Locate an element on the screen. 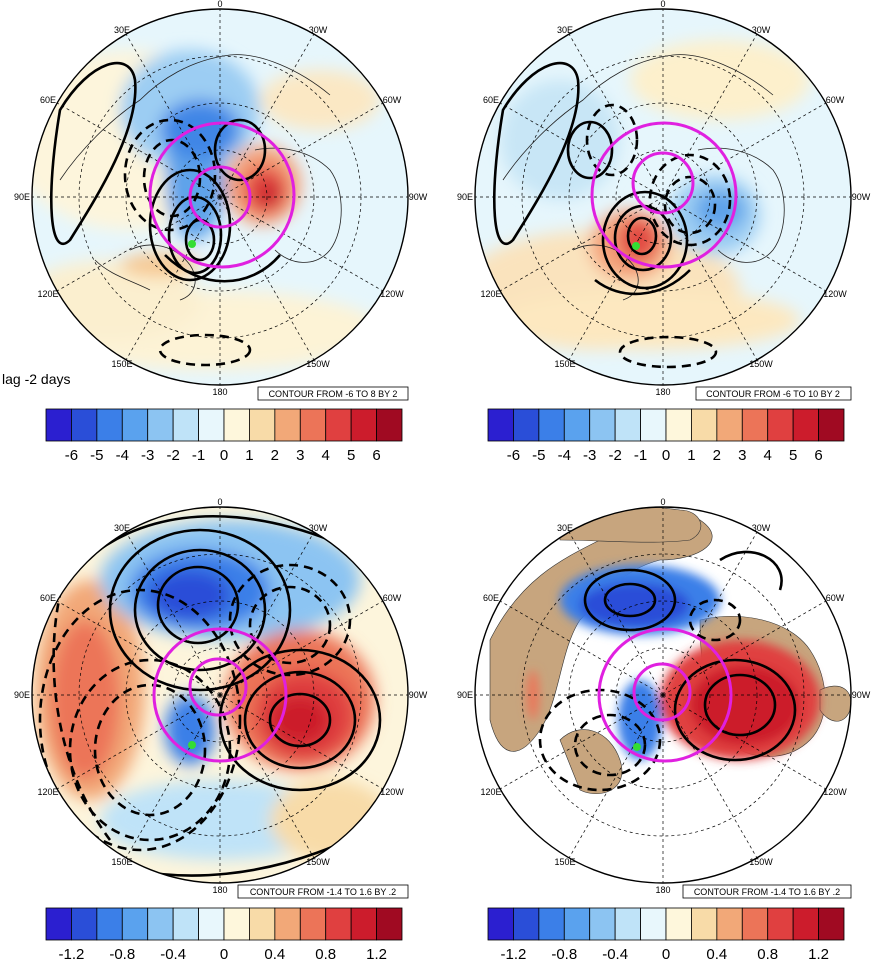 The height and width of the screenshot is (964, 880). contour-info-bottom-left: CONTOUR FROM -1.4 TO 1.6 BY .2 is located at coordinates (323, 891).